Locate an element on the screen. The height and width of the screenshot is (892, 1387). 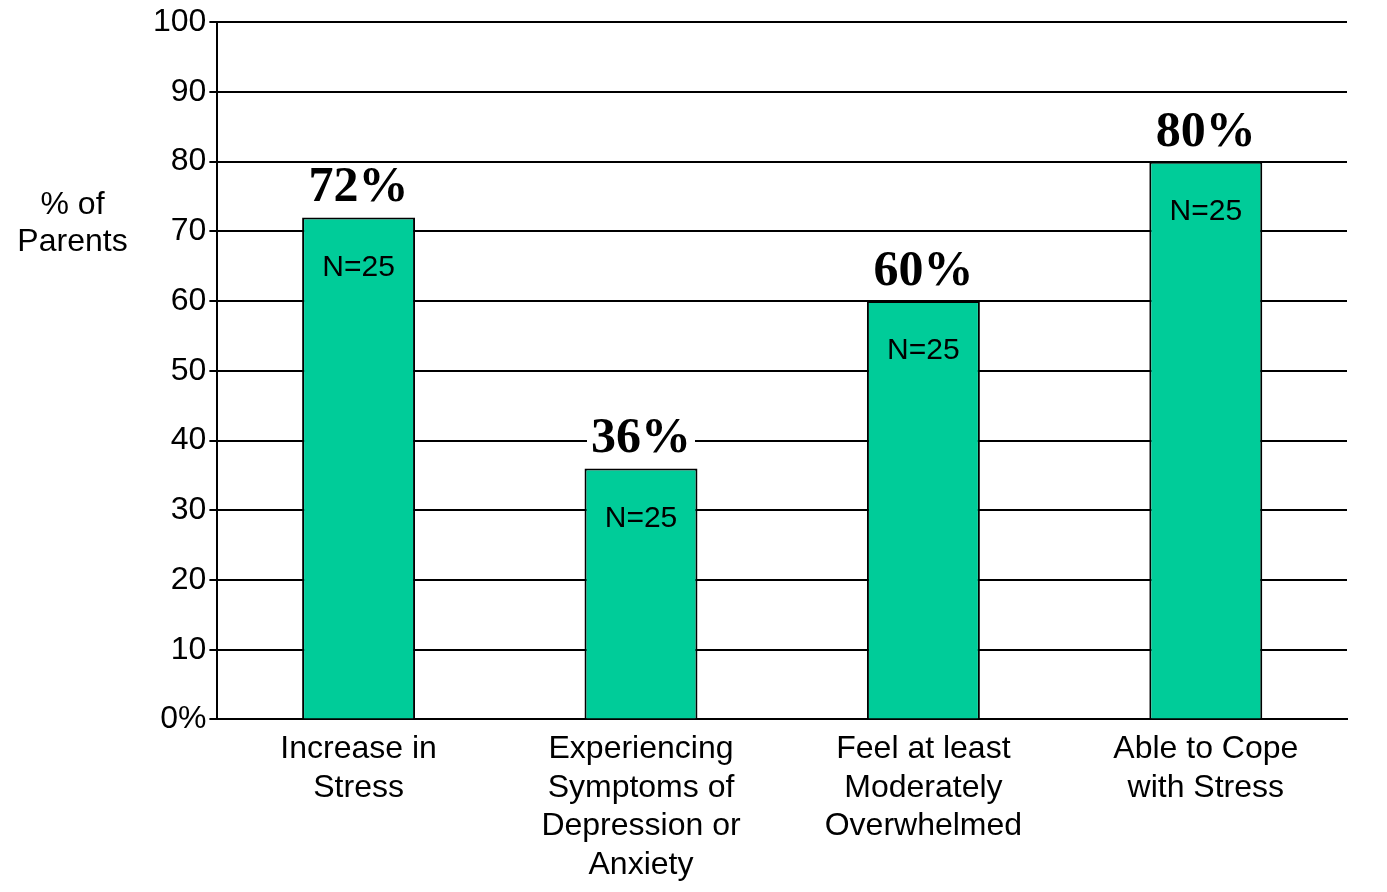
y-tick-label: 70 is located at coordinates (188, 229).